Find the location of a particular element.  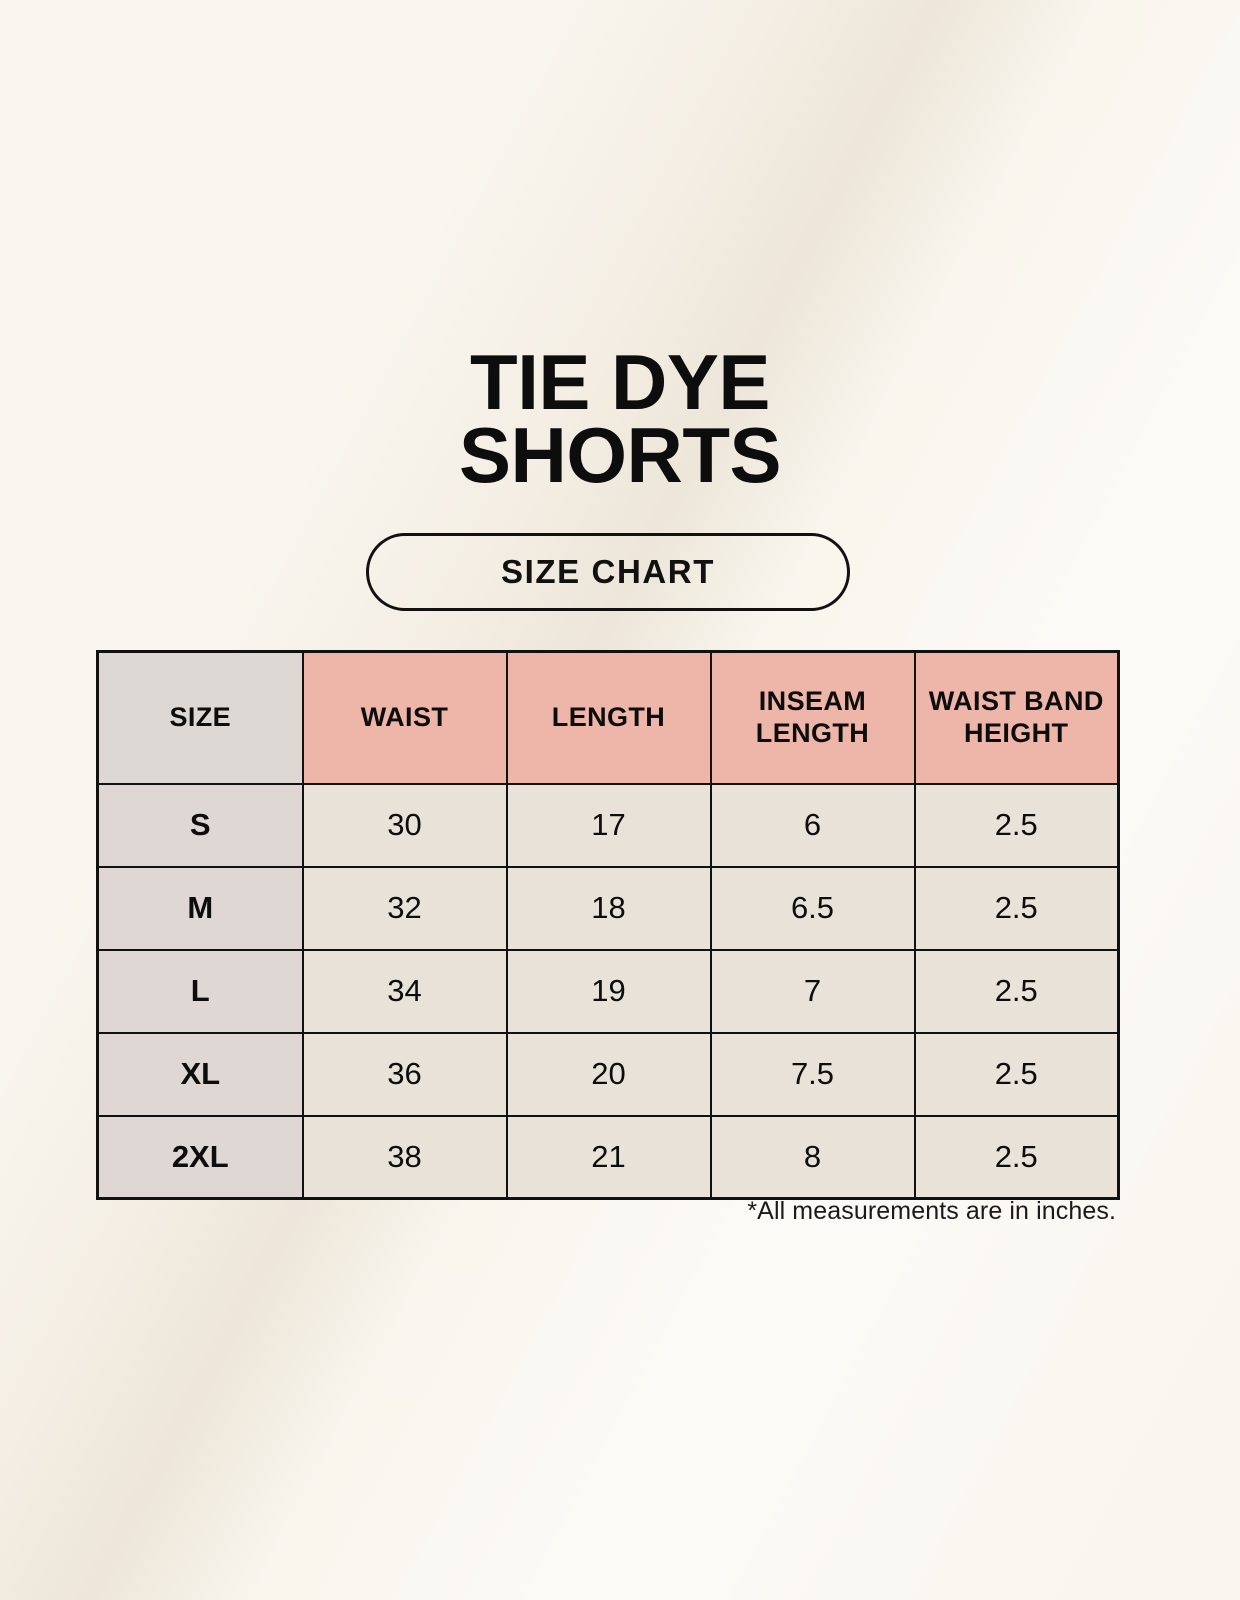

cell-inseam-length: 8 is located at coordinates (812, 1157).